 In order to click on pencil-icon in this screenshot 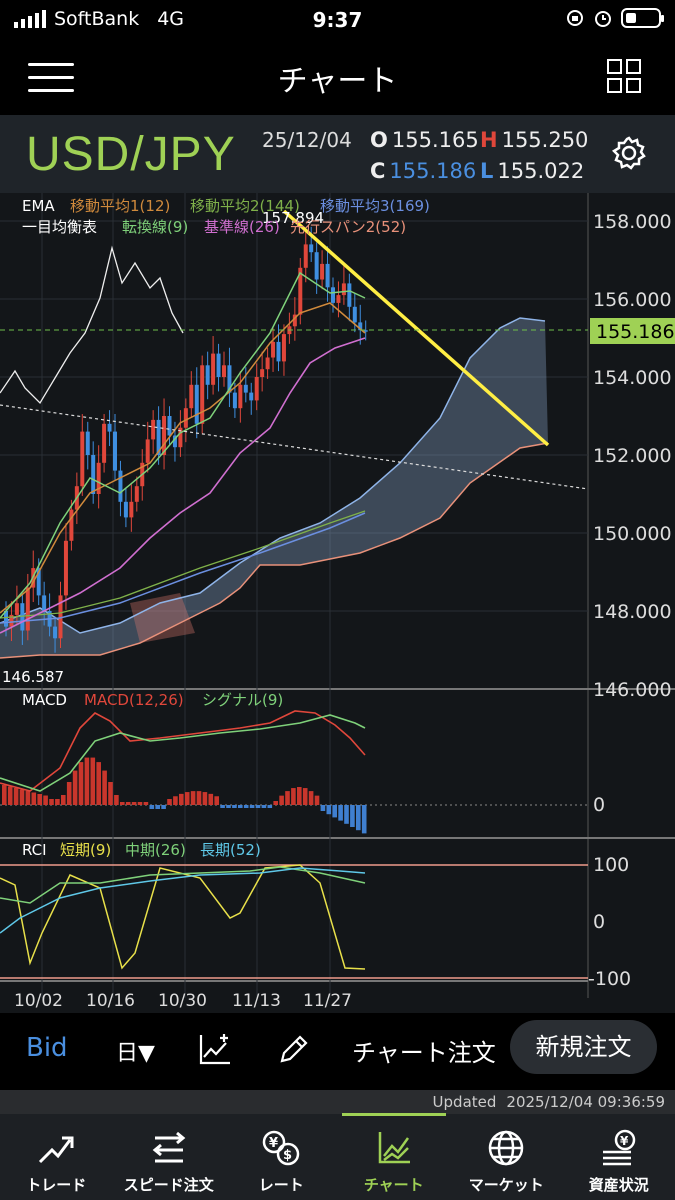, I will do `click(293, 1049)`.